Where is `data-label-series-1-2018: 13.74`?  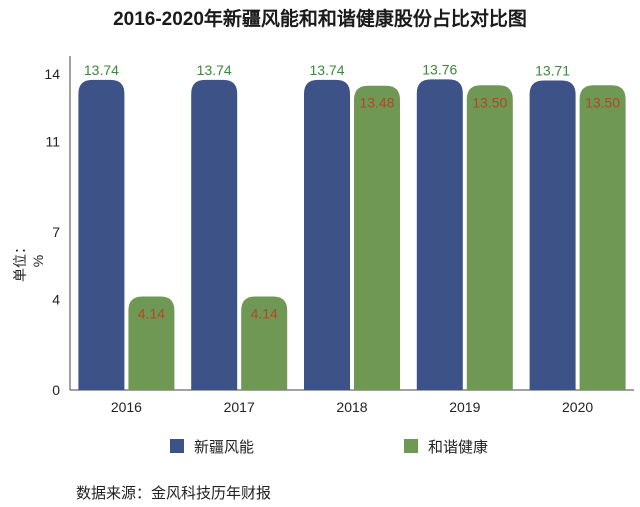 data-label-series-1-2018: 13.74 is located at coordinates (326, 70).